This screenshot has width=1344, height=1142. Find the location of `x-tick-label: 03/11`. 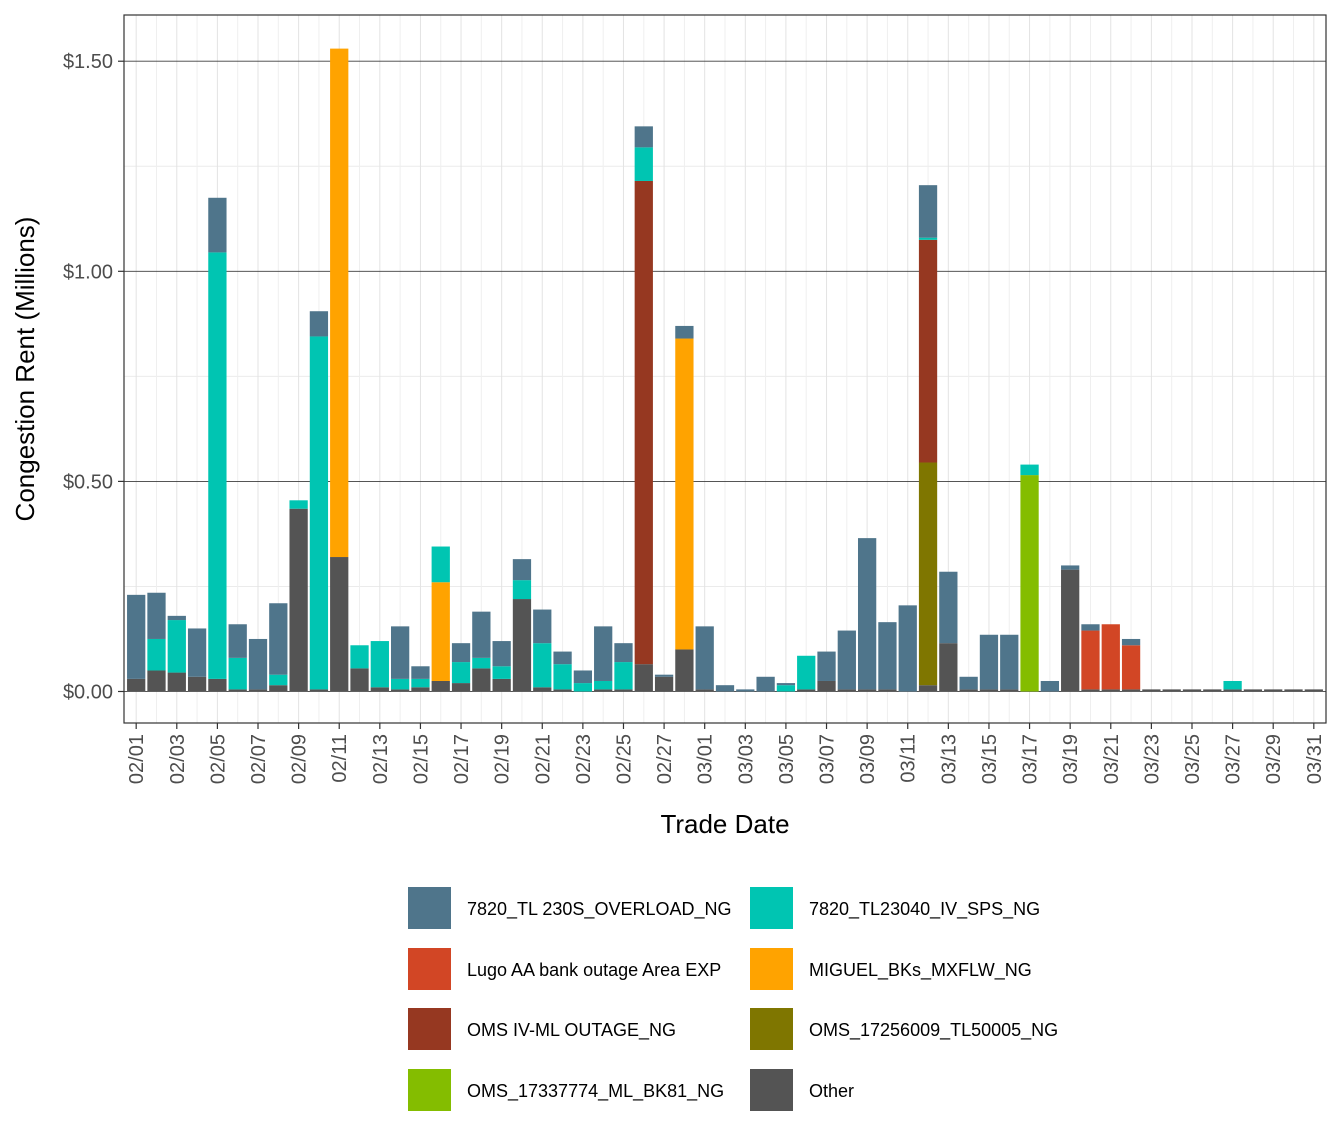

x-tick-label: 03/11 is located at coordinates (909, 758).